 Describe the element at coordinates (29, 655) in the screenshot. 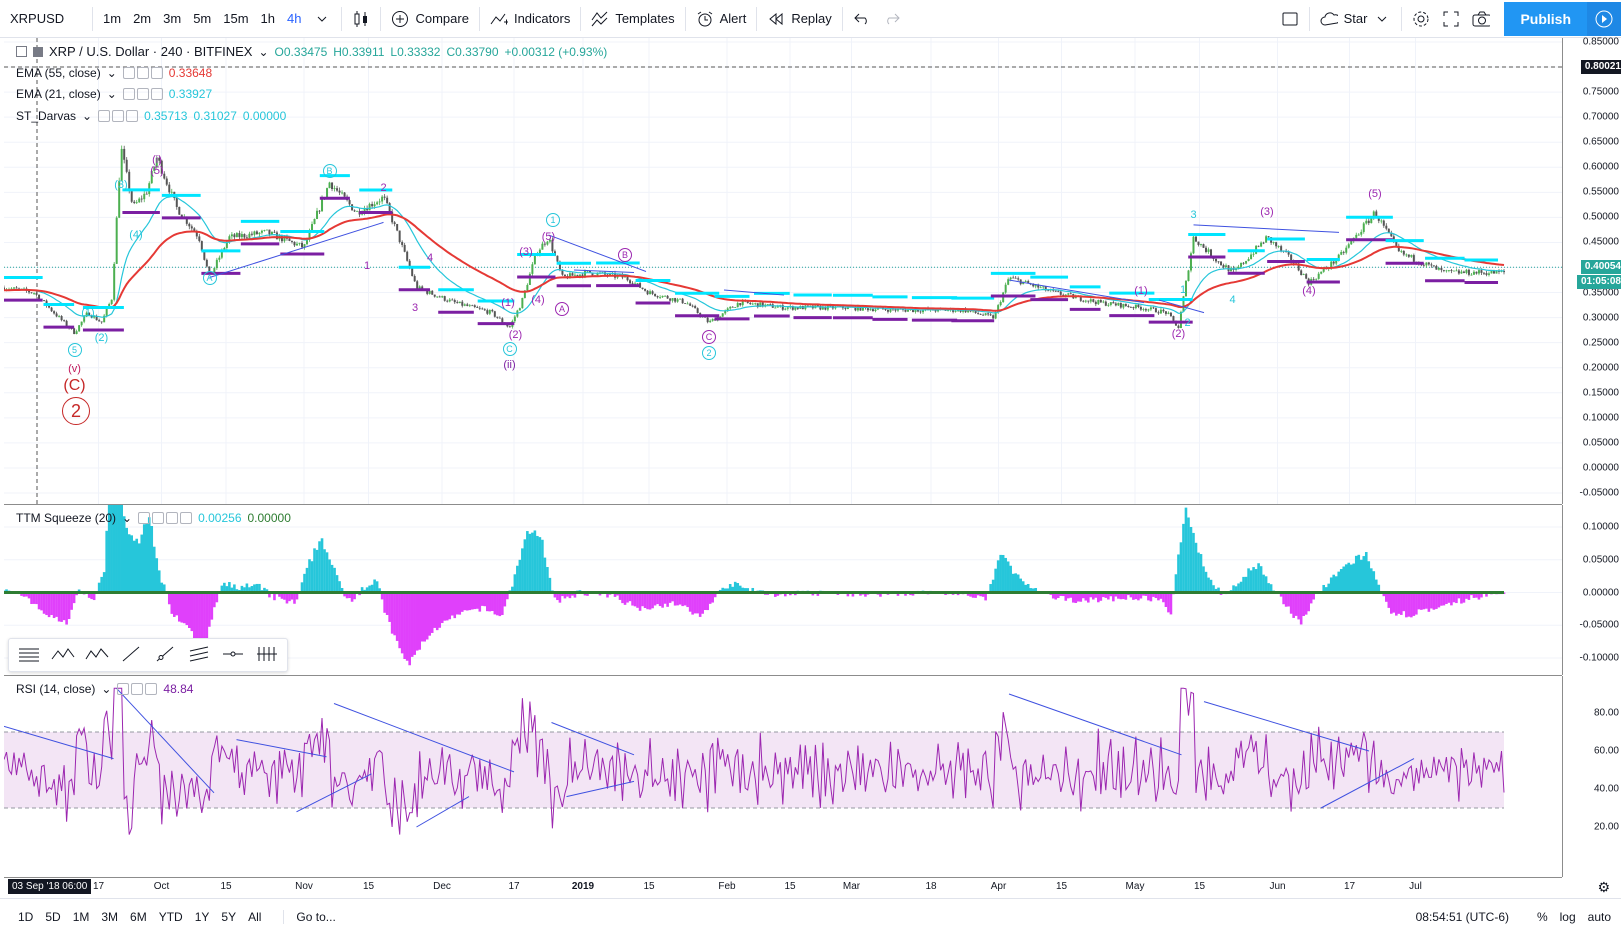

I see `fib-tool-button` at that location.